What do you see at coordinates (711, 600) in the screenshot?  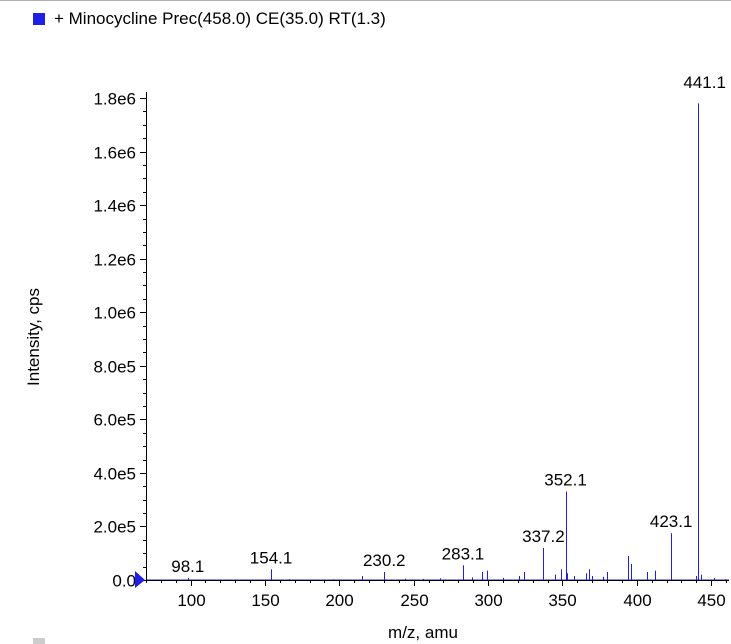 I see `x-tick-label: 450` at bounding box center [711, 600].